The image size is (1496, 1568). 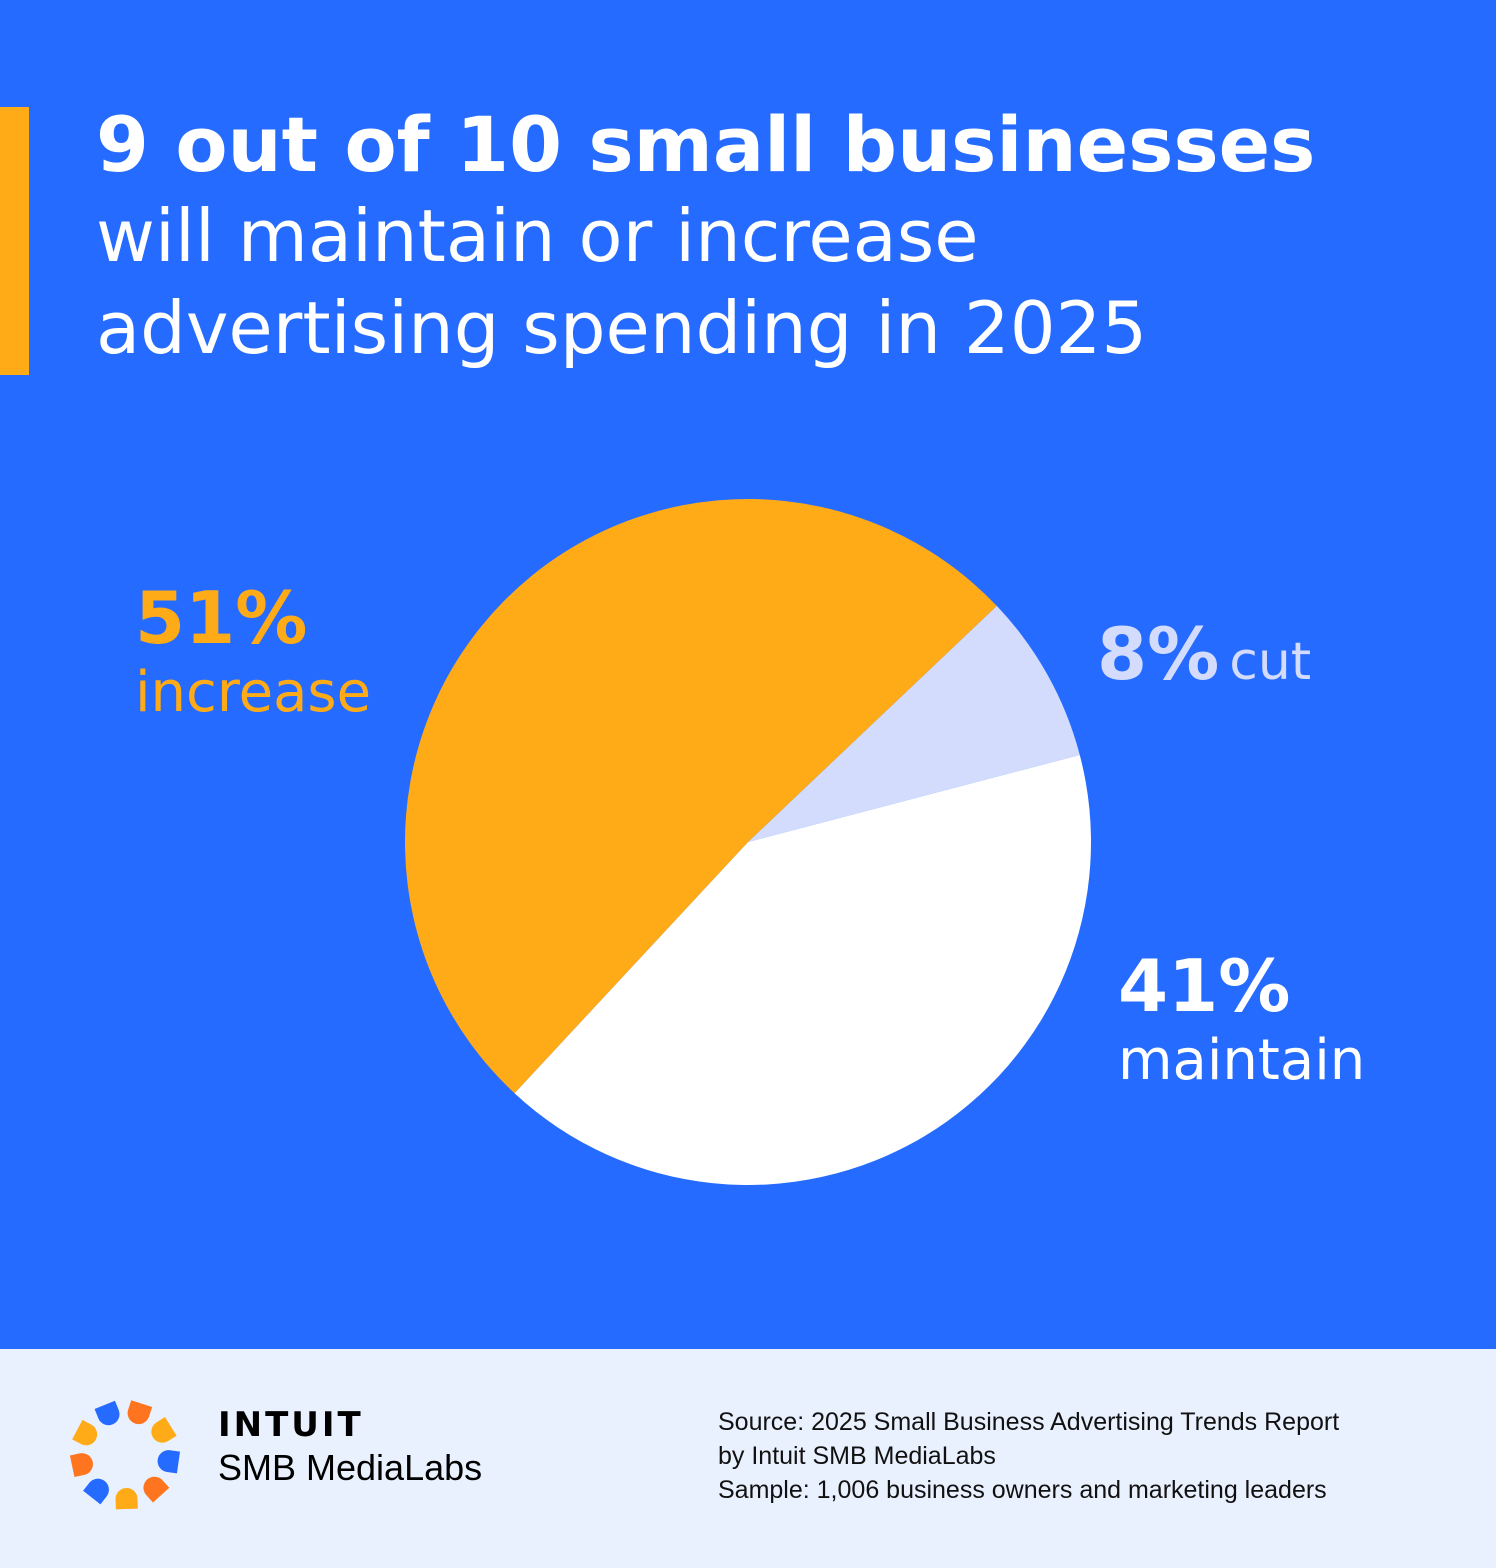 I want to click on brand-wordmark: INTUIT SMB MediaLabs, so click(x=350, y=1448).